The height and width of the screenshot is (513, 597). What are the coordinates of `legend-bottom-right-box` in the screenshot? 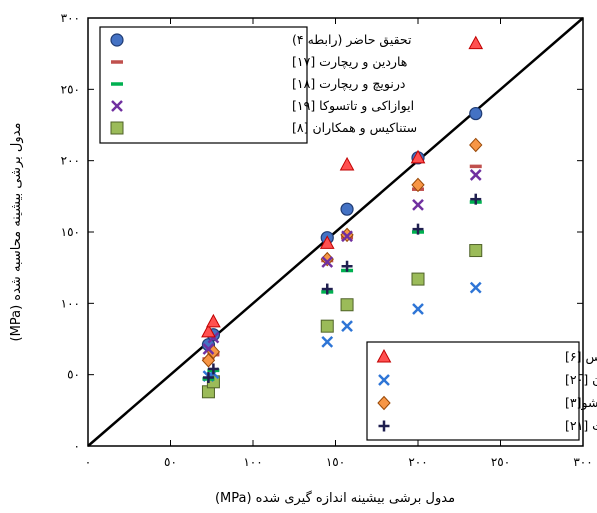 It's located at (473, 391).